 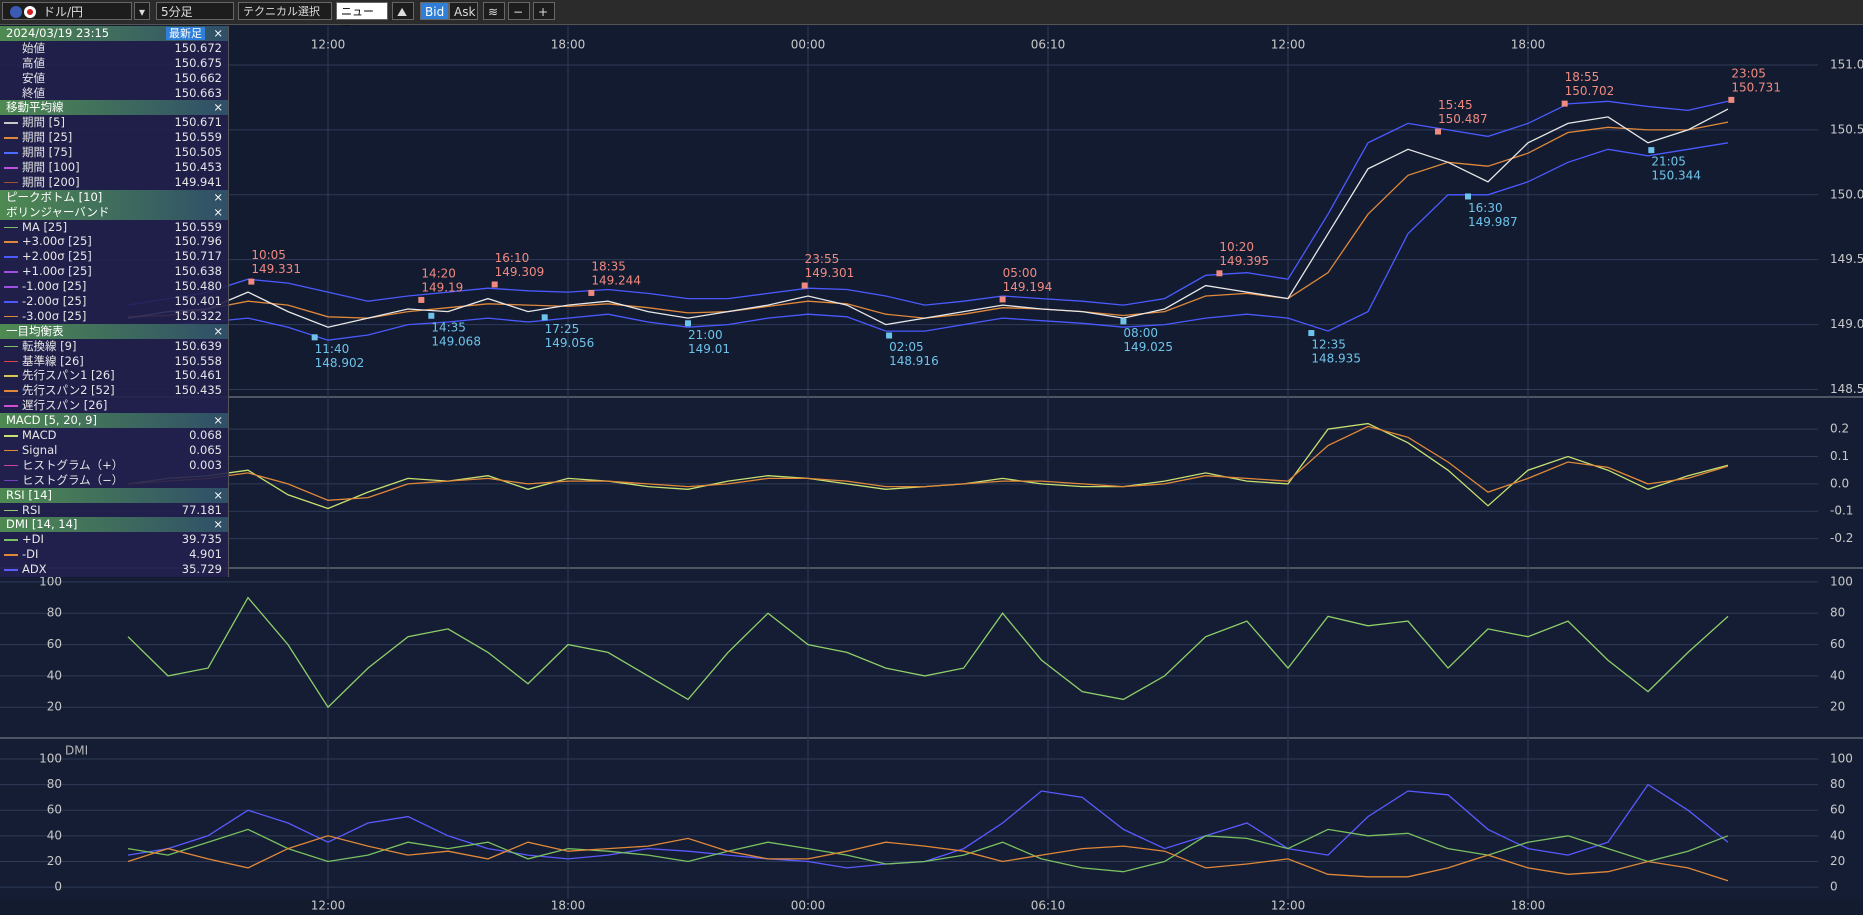 What do you see at coordinates (51, 420) in the screenshot?
I see `section-title: MACD [5, 20, 9]` at bounding box center [51, 420].